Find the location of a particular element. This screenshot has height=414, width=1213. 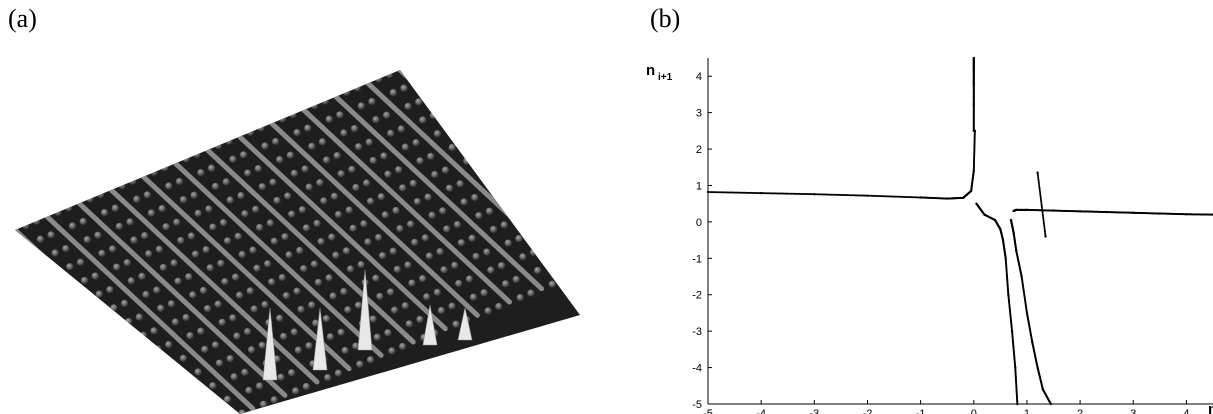

y-tick-label: -2 is located at coordinates (697, 296).